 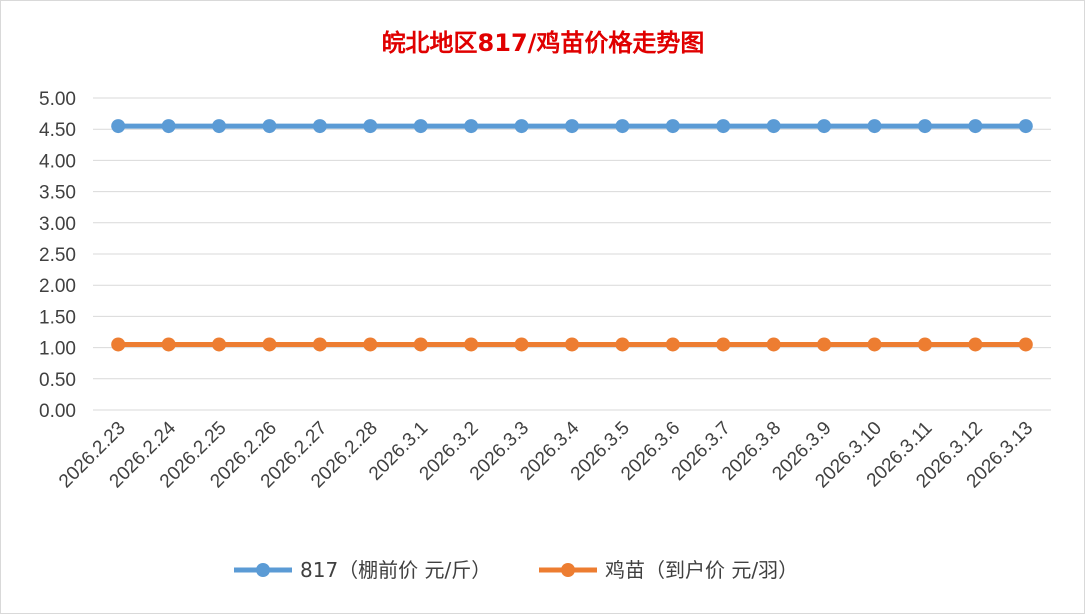 What do you see at coordinates (57, 99) in the screenshot?
I see `y-tick-label: 5.00` at bounding box center [57, 99].